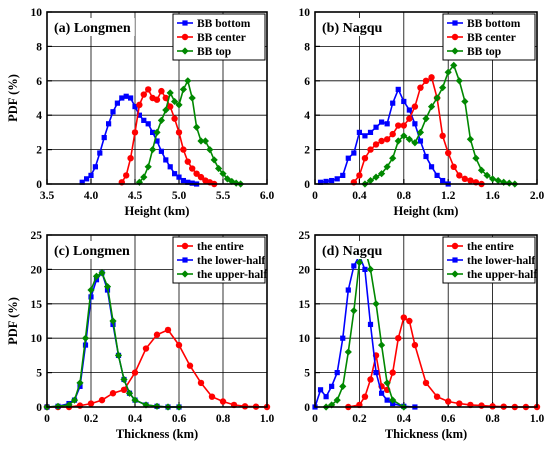 Image resolution: width=550 pixels, height=454 pixels. What do you see at coordinates (365, 331) in the screenshot?
I see `series-the-lower-half` at bounding box center [365, 331].